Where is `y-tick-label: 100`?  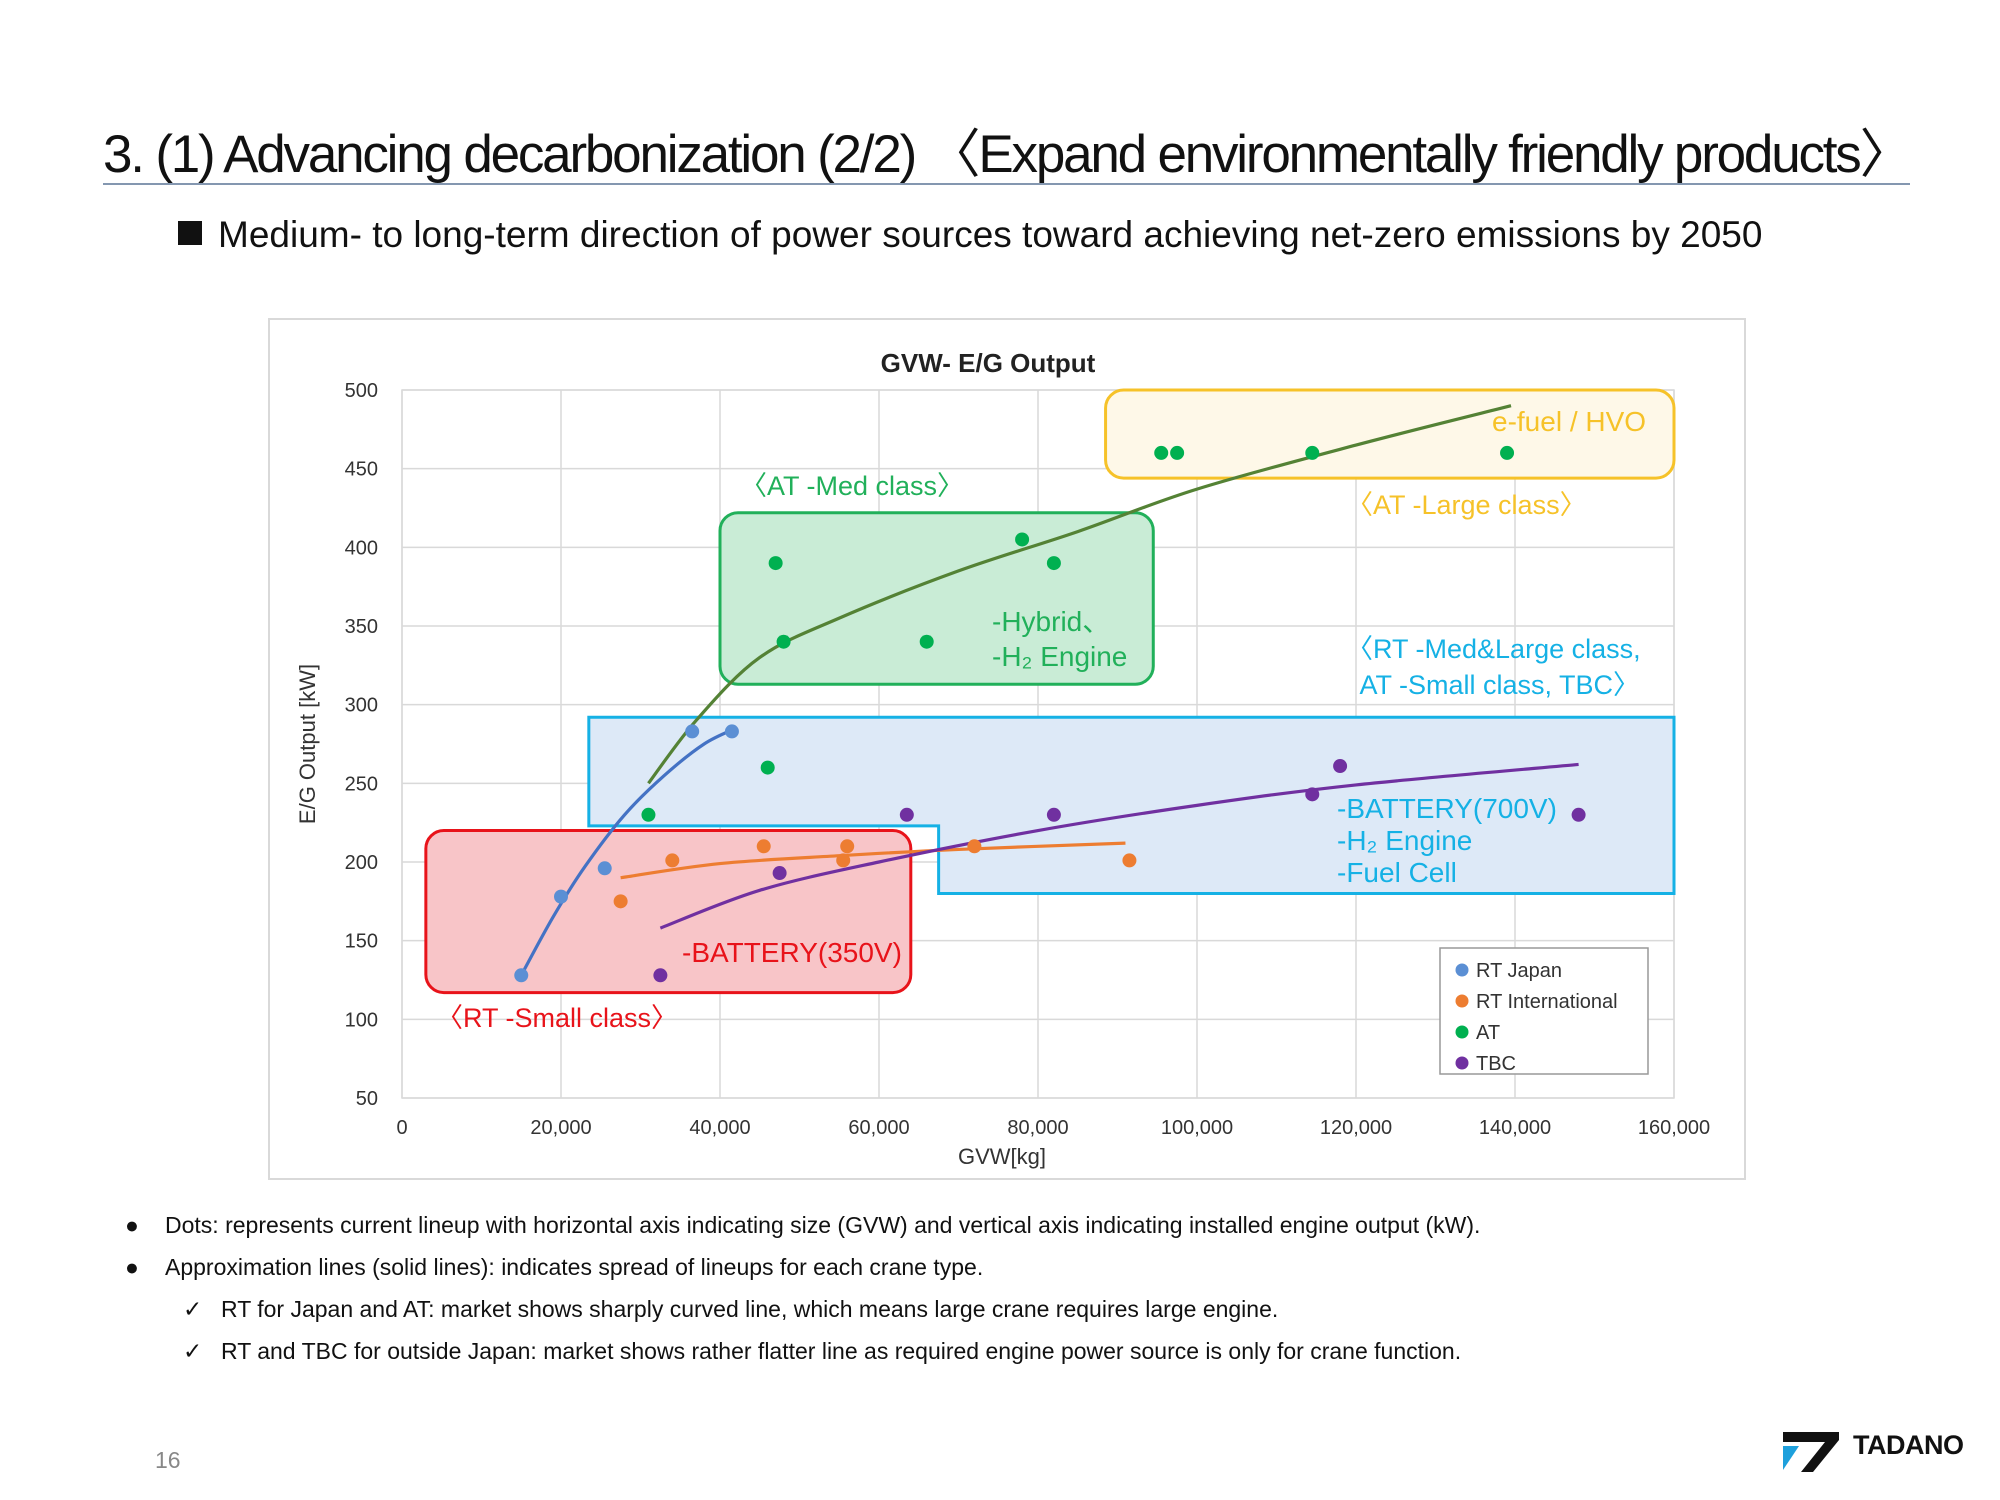
y-tick-label: 100 is located at coordinates (361, 1020).